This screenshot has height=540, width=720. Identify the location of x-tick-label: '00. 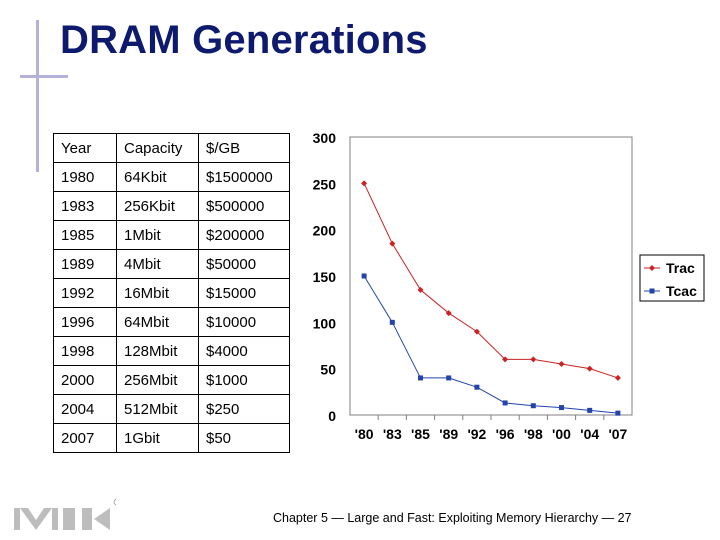
(561, 434).